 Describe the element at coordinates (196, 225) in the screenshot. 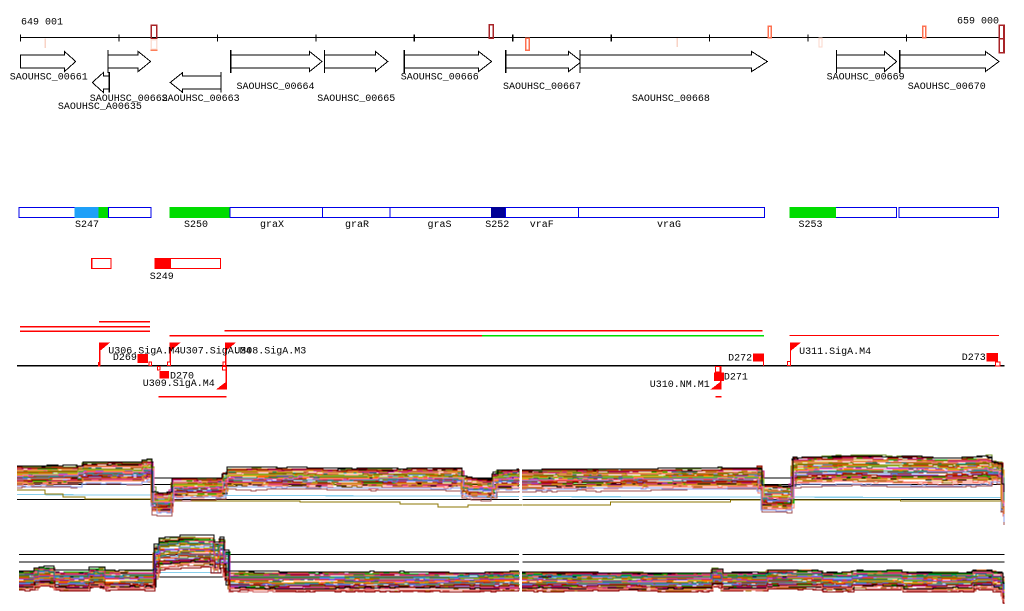

I see `svg-text: S250` at that location.